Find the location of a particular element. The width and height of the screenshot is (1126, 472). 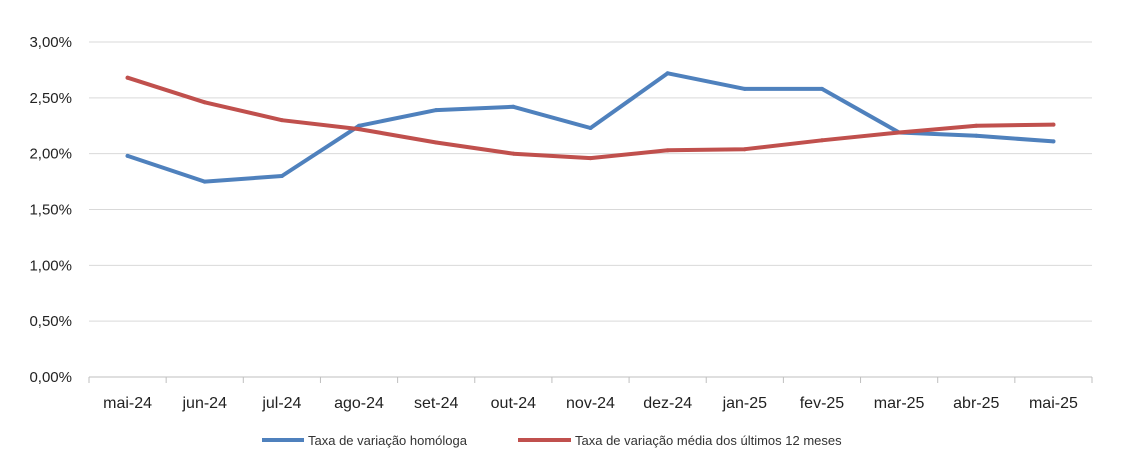

x-tick-label: jun-24 is located at coordinates (204, 403).